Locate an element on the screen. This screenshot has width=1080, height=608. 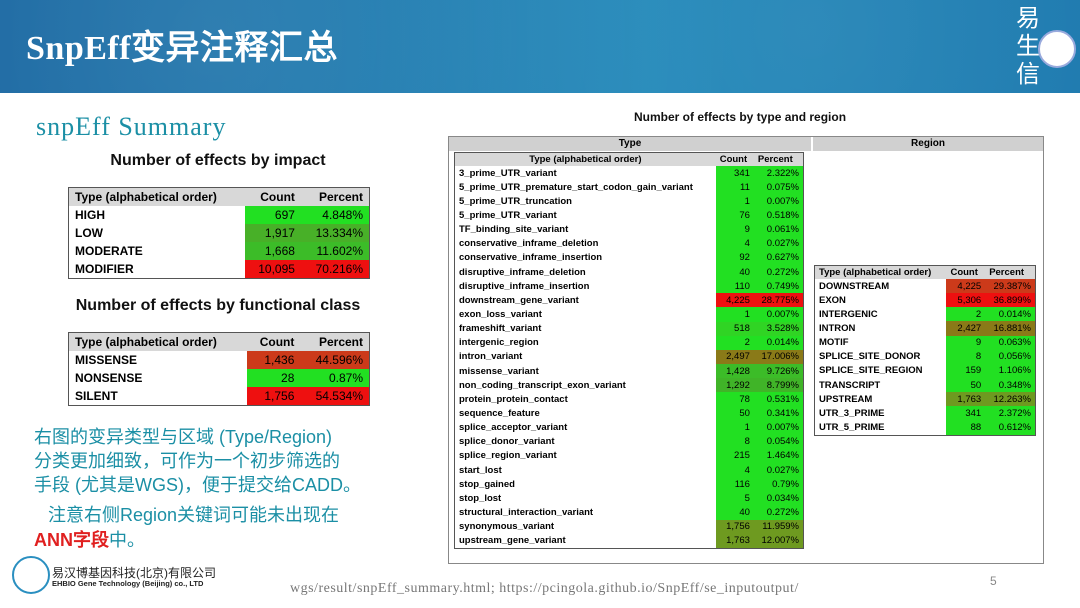
row-count: 159 is located at coordinates (966, 370).